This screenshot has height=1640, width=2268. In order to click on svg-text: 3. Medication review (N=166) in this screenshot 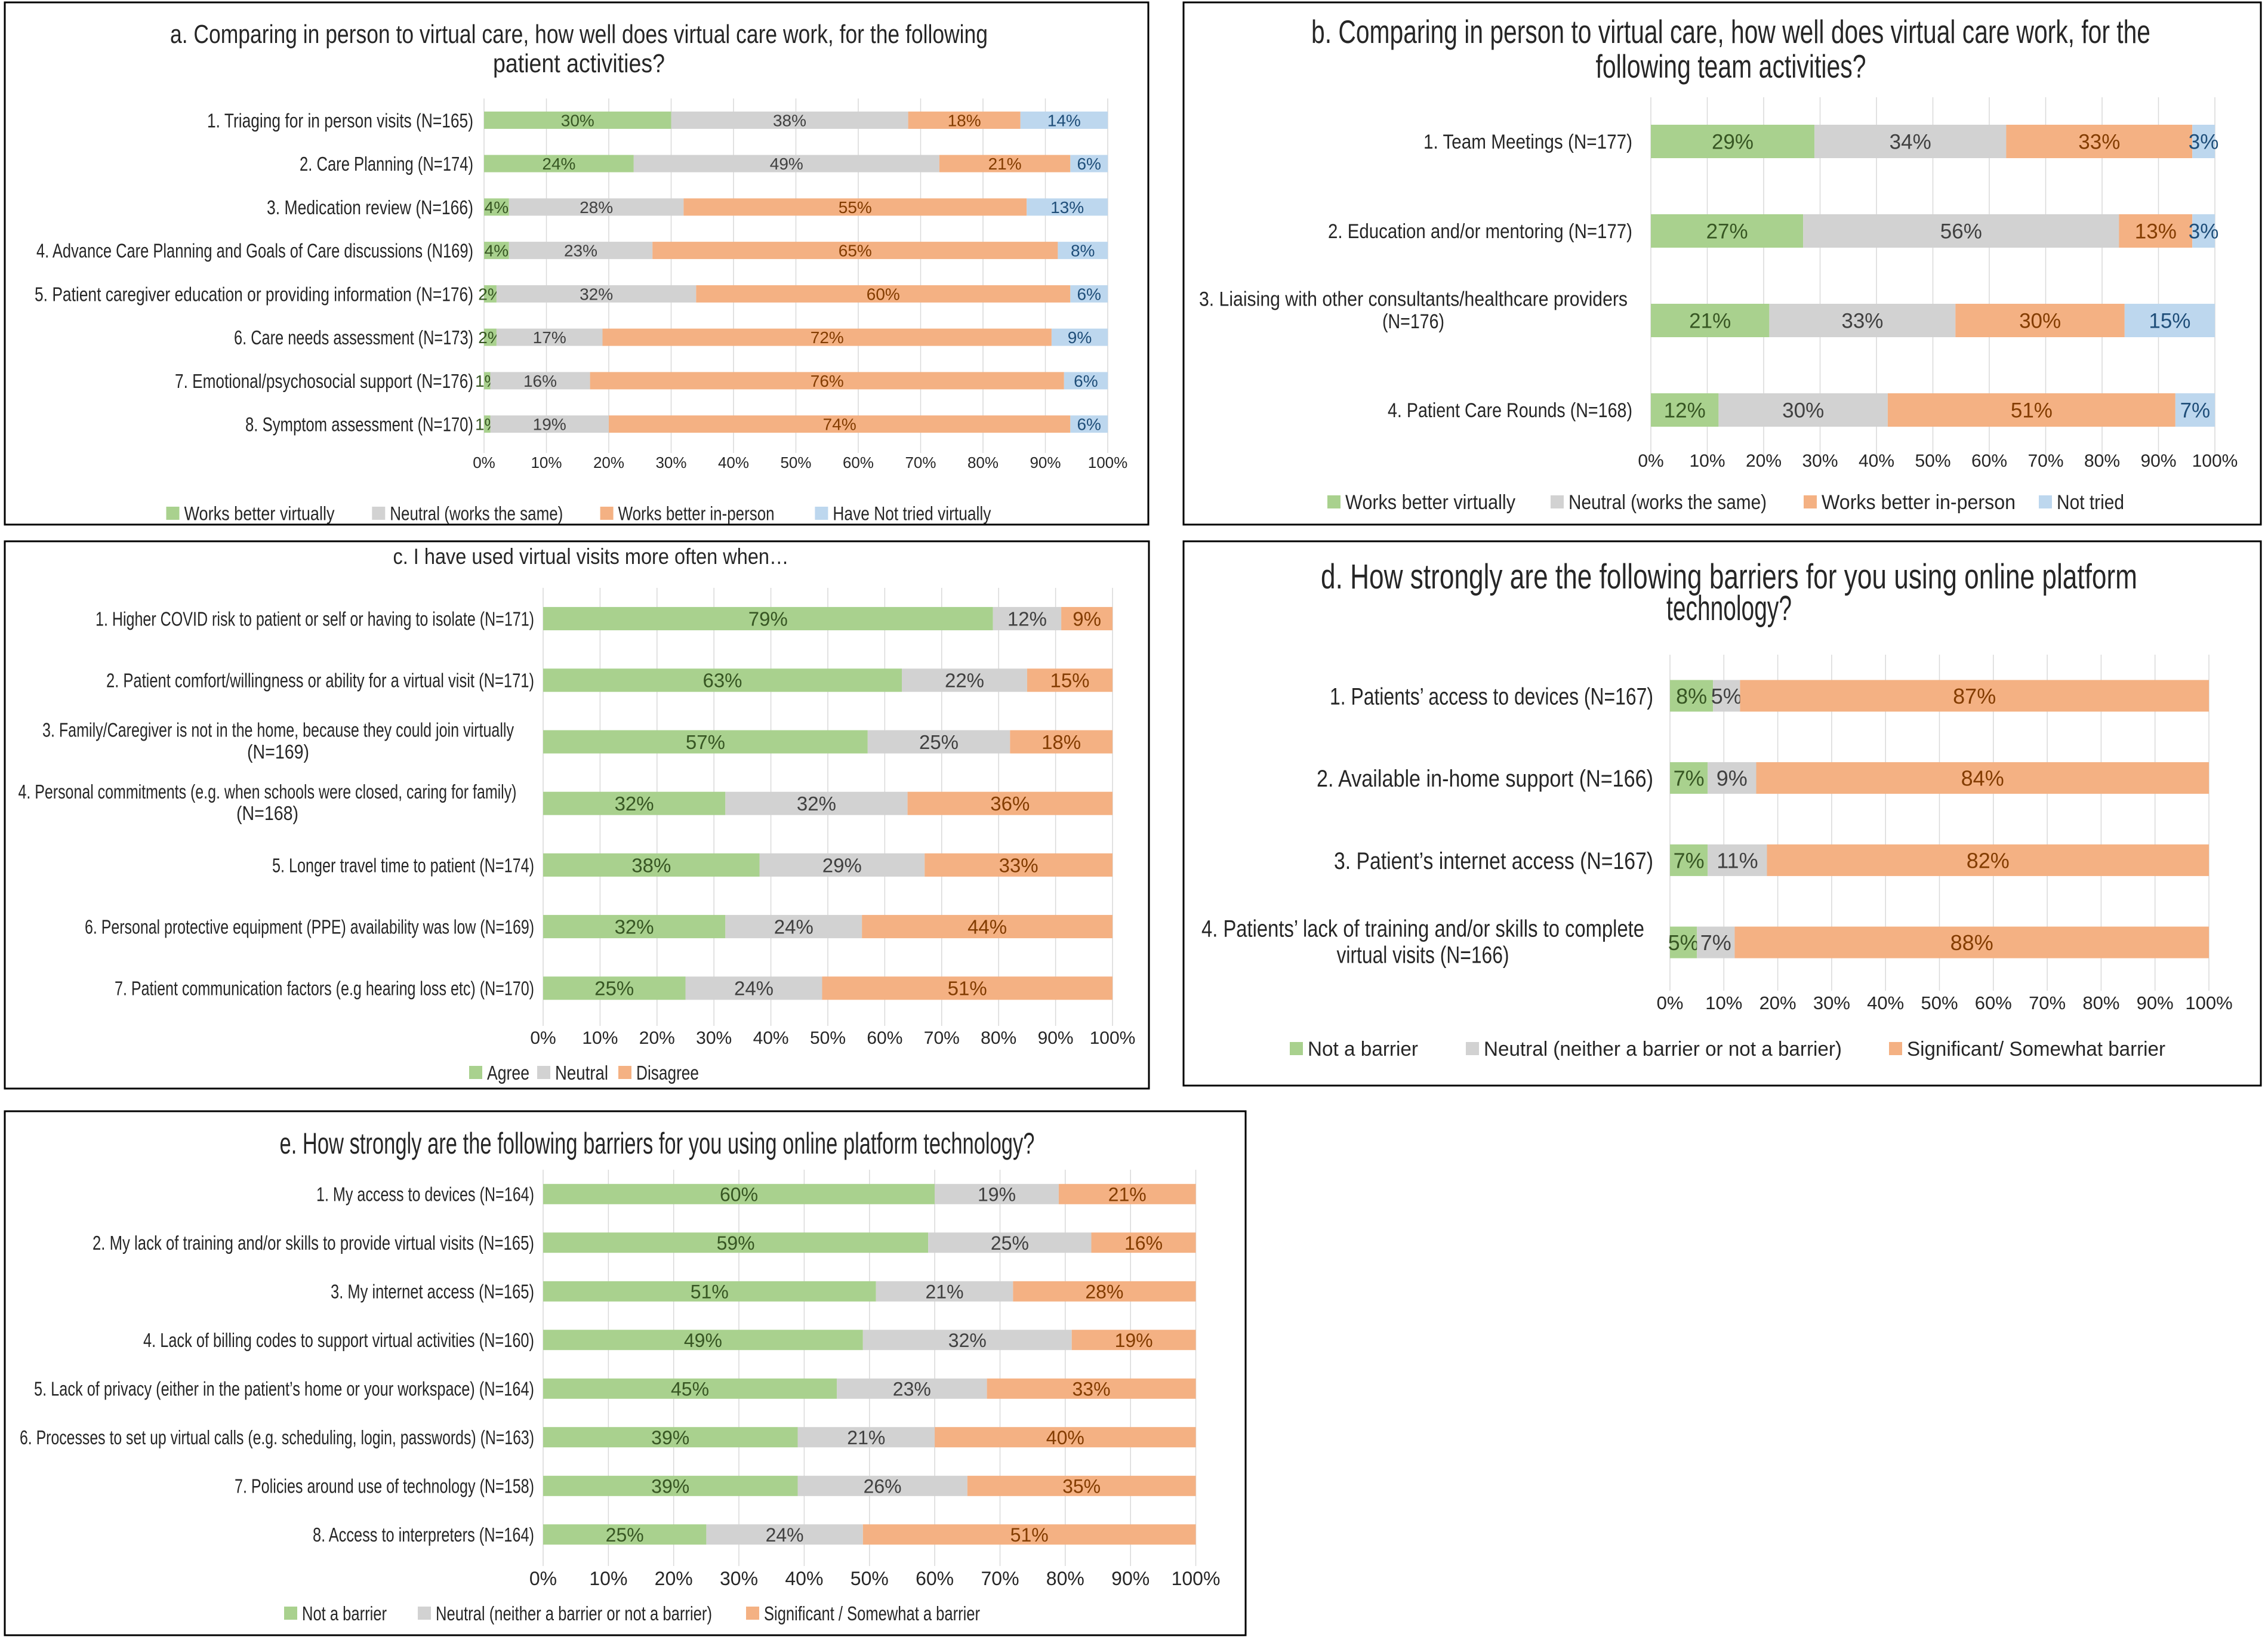, I will do `click(370, 207)`.